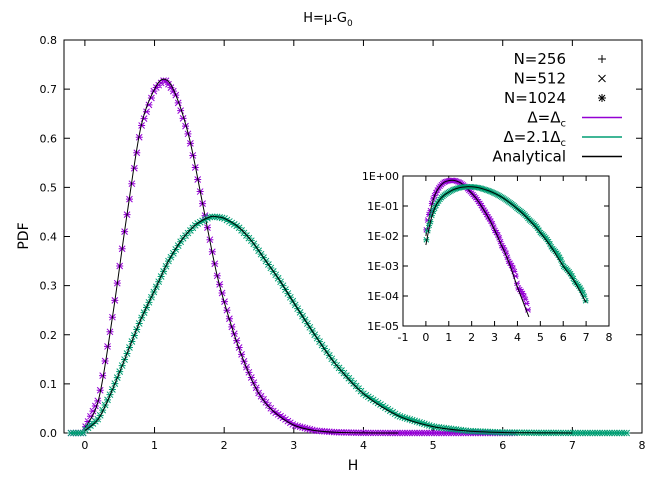  What do you see at coordinates (353, 466) in the screenshot?
I see `x-axis-label: H` at bounding box center [353, 466].